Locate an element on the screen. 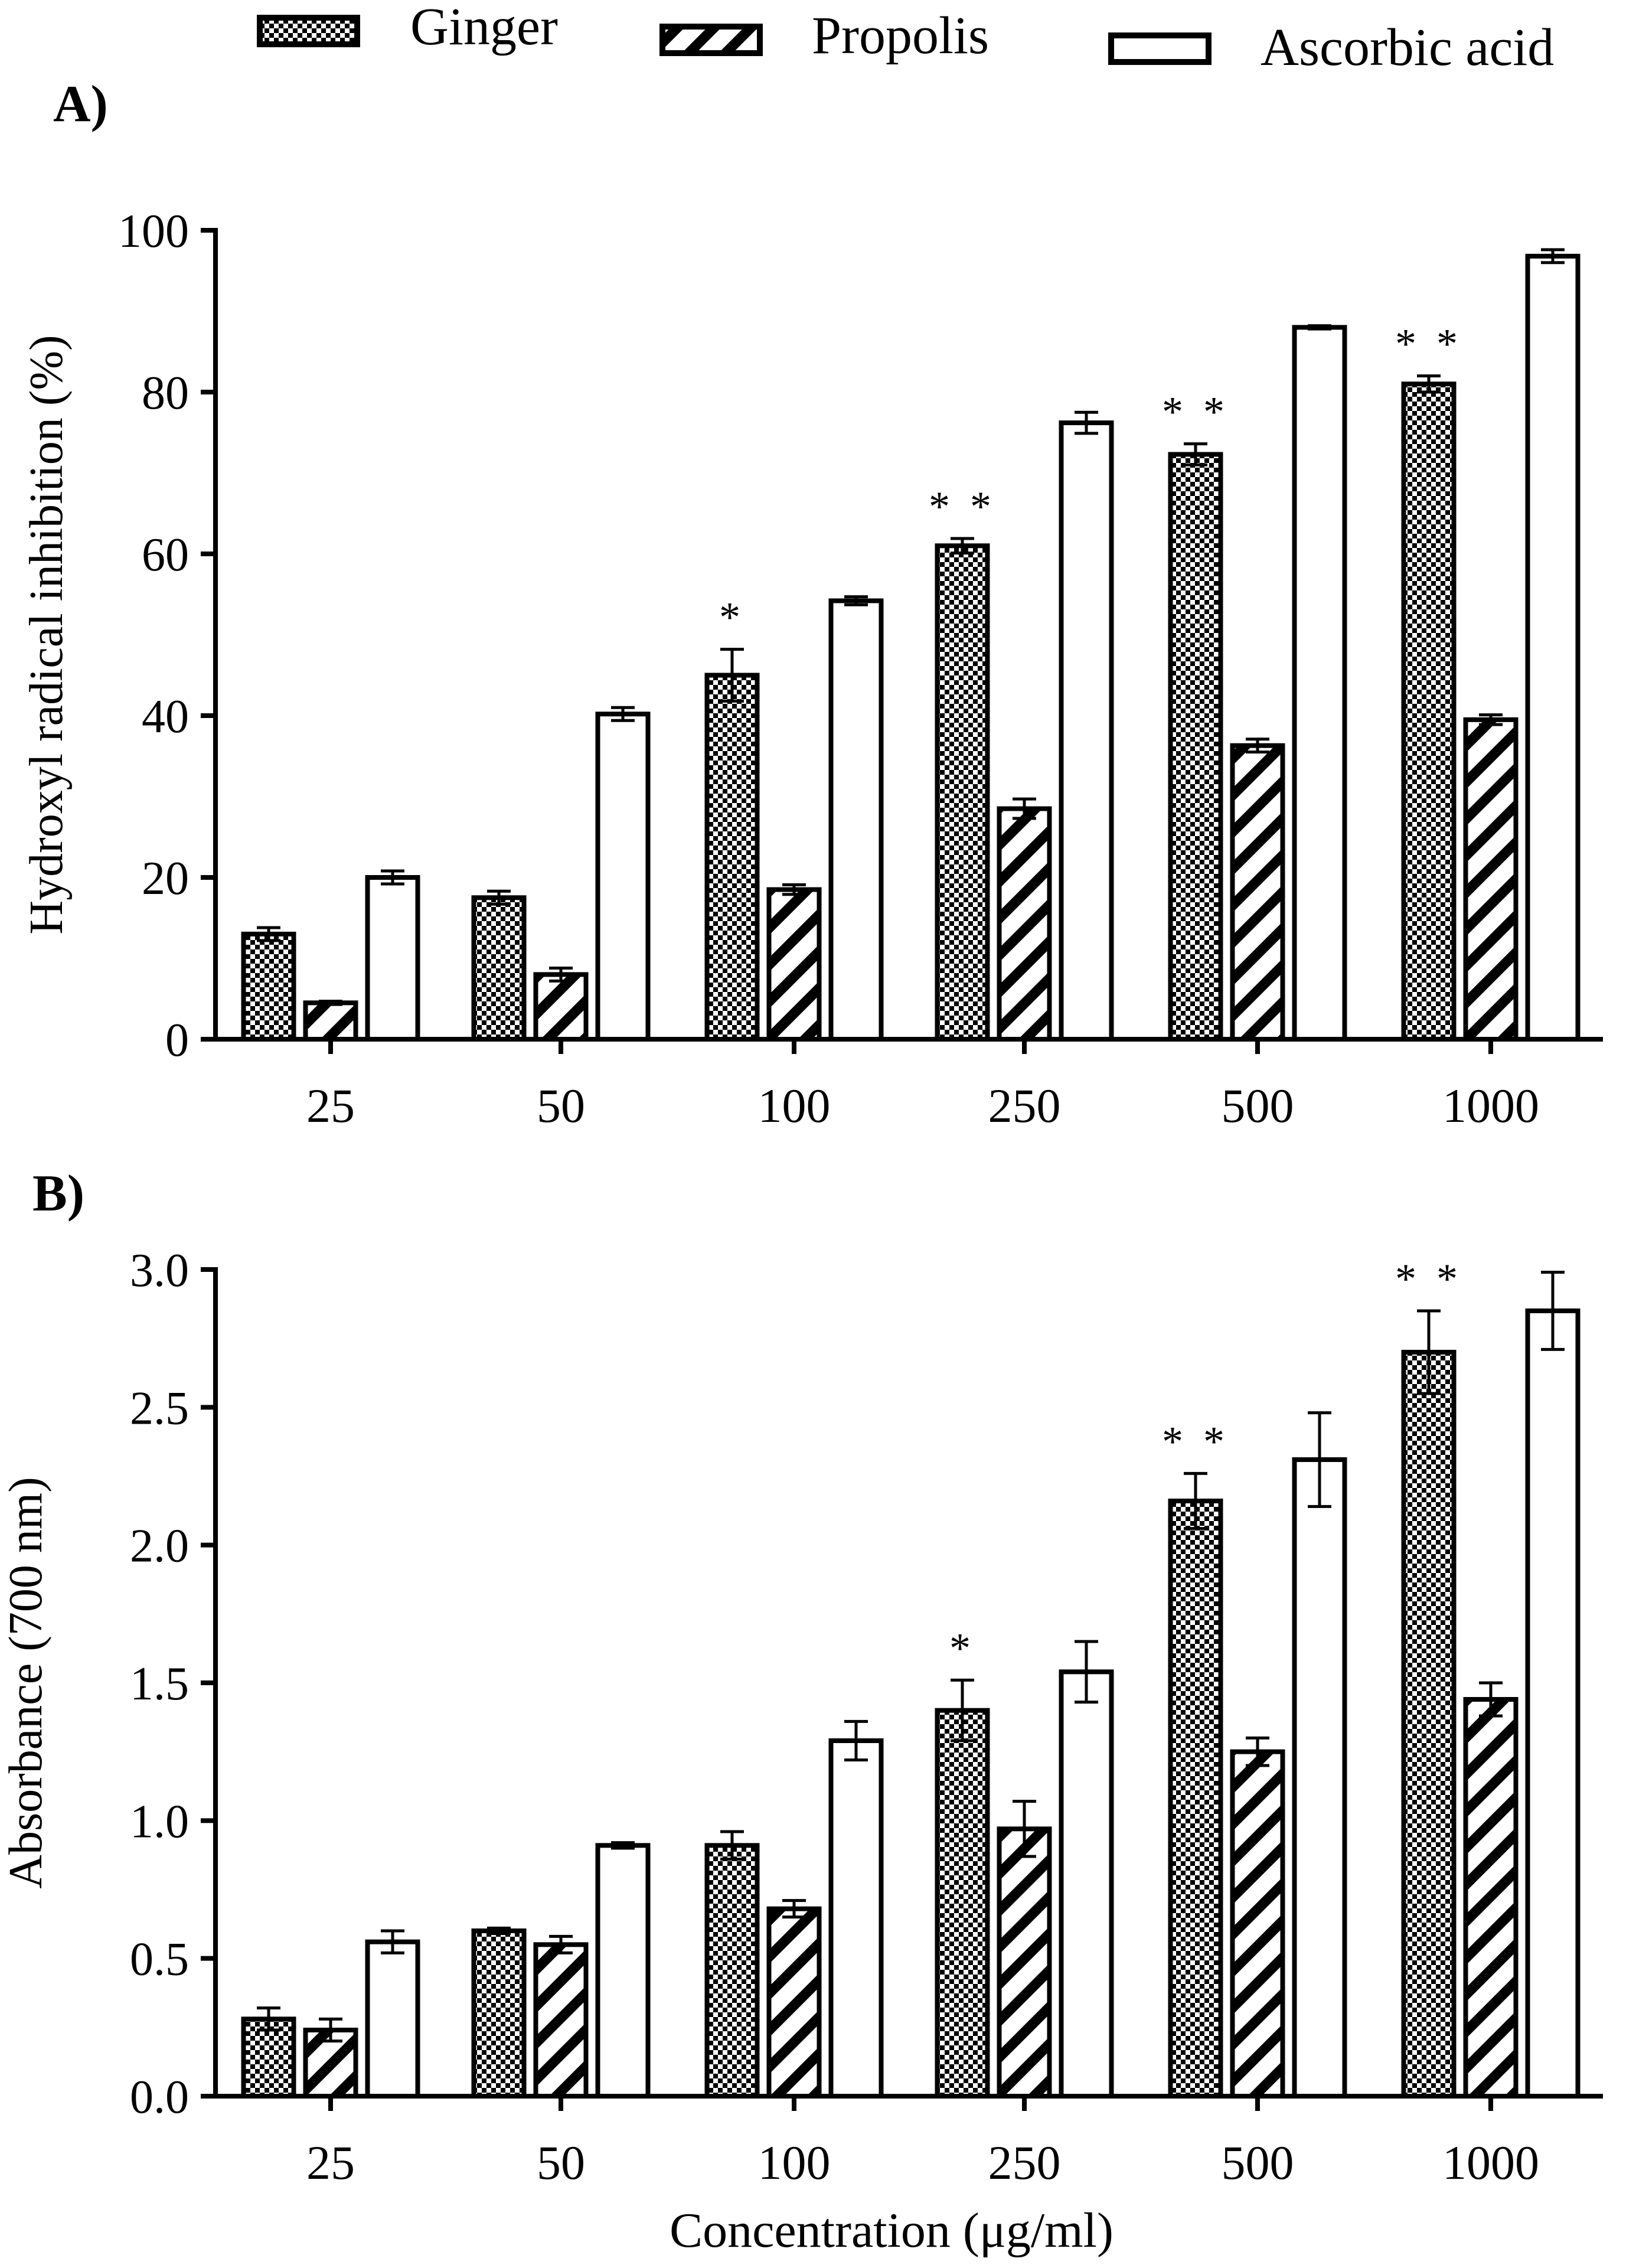 This screenshot has height=2268, width=1636. y-tick-label: 0 is located at coordinates (177, 1040).